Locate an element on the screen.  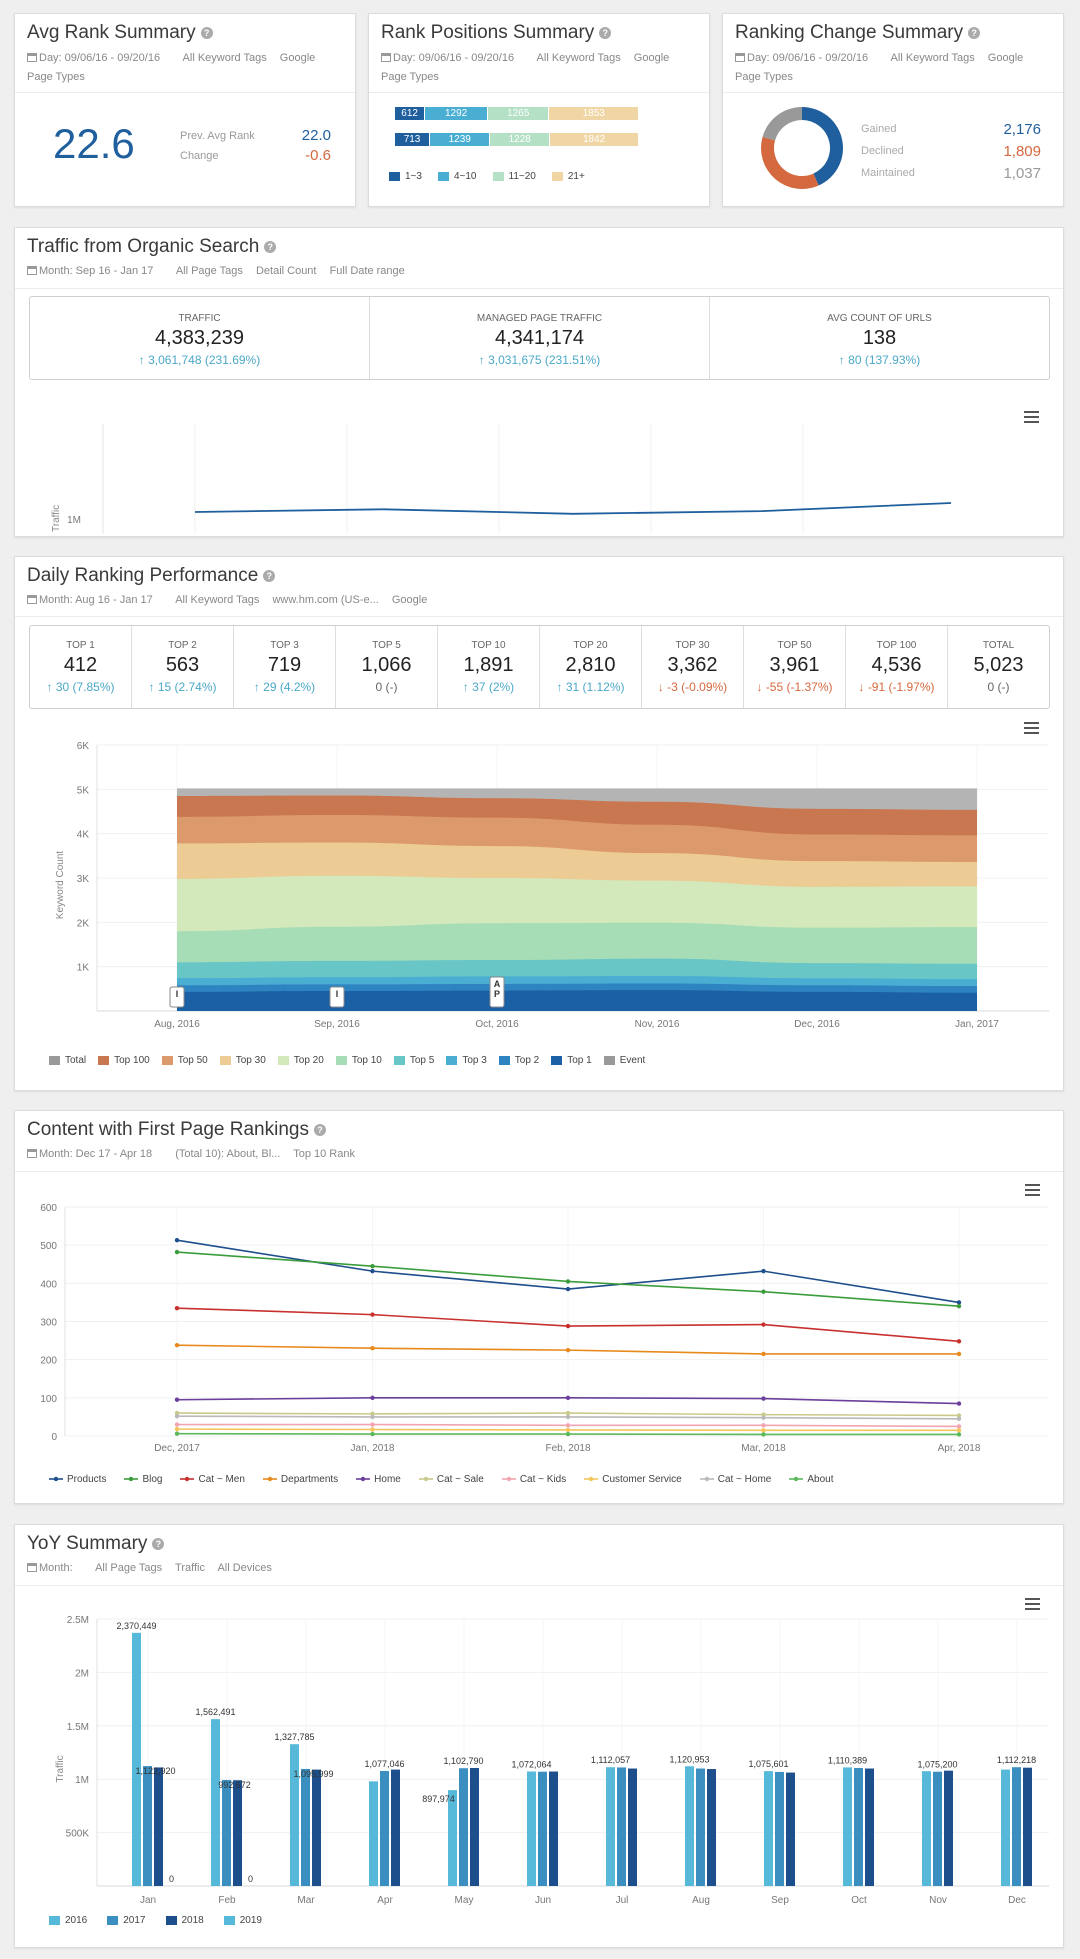
rank-positions-segment: 713 is located at coordinates (412, 139).